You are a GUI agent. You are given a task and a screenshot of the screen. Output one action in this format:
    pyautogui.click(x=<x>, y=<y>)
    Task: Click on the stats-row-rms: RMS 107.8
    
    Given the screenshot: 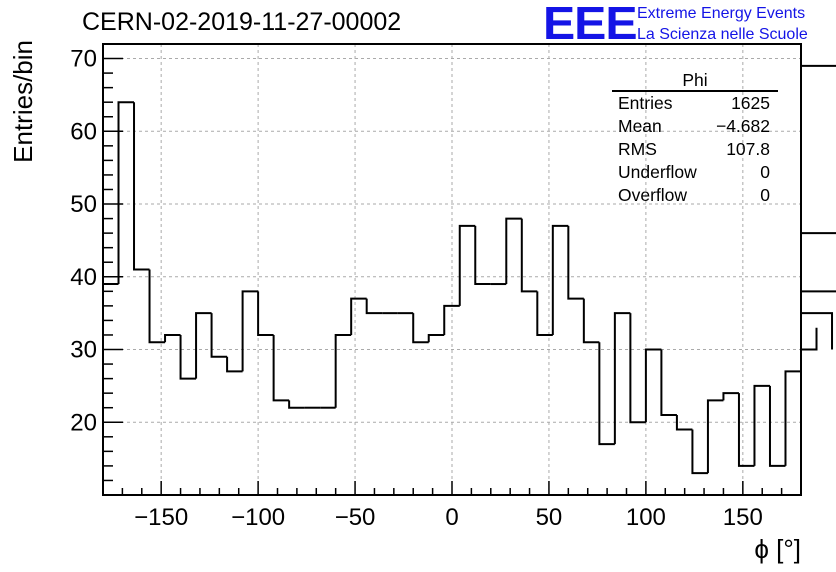 What is the action you would take?
    pyautogui.click(x=695, y=149)
    